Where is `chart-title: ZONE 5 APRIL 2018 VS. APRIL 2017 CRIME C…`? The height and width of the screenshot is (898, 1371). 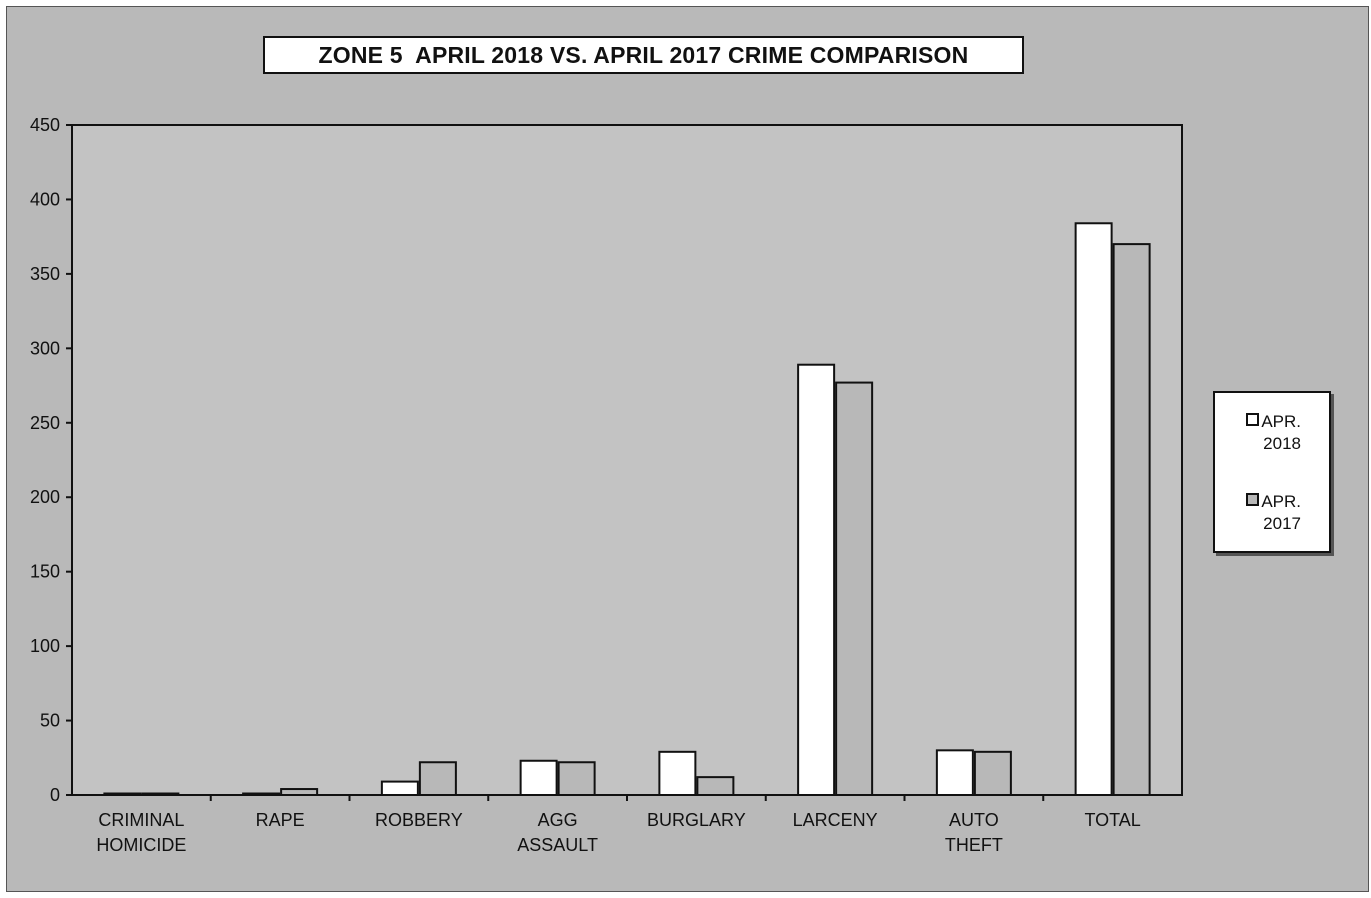
chart-title: ZONE 5 APRIL 2018 VS. APRIL 2017 CRIME C… is located at coordinates (643, 54).